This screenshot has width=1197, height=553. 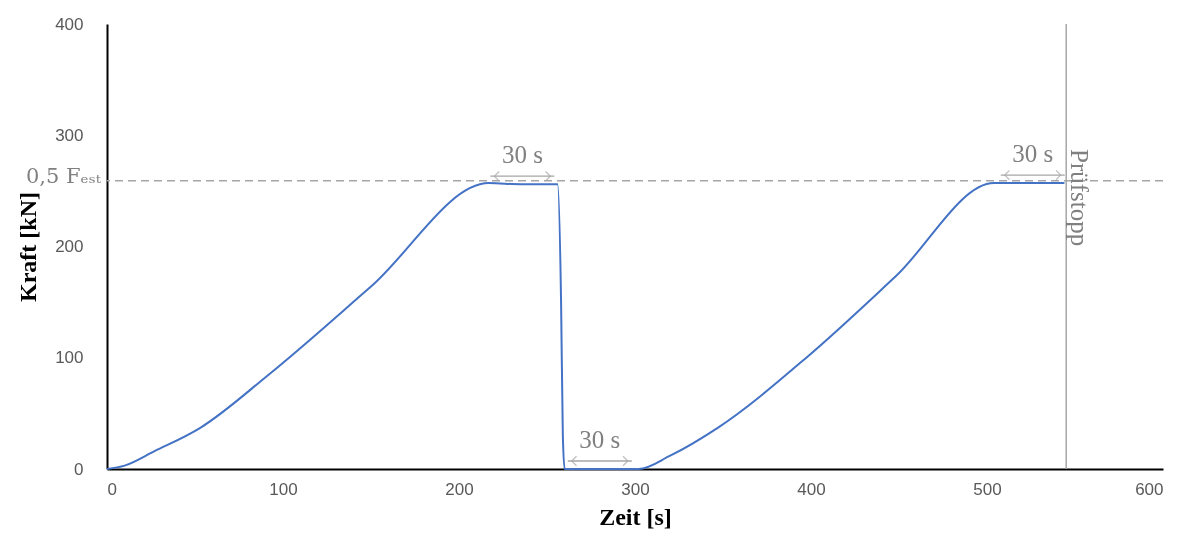 What do you see at coordinates (635, 489) in the screenshot?
I see `x-tick-label: 300` at bounding box center [635, 489].